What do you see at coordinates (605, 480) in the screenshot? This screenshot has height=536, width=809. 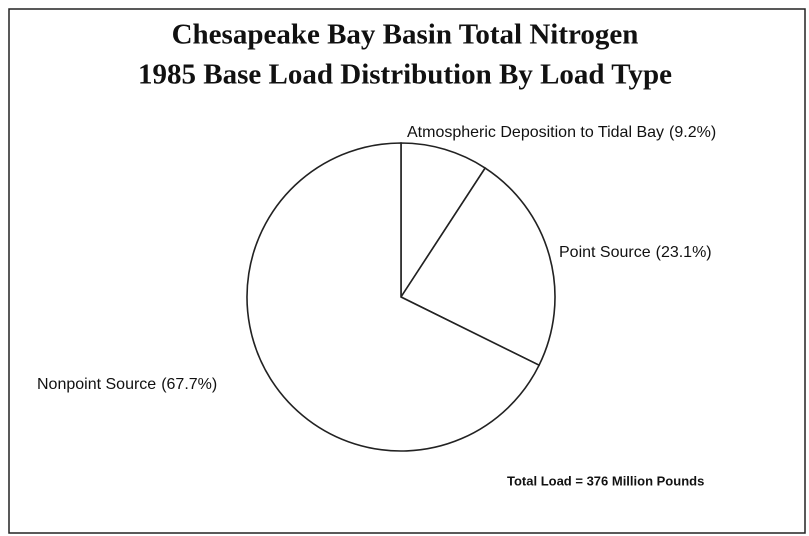 I see `annotation: Total Load = 376 Million Pounds` at bounding box center [605, 480].